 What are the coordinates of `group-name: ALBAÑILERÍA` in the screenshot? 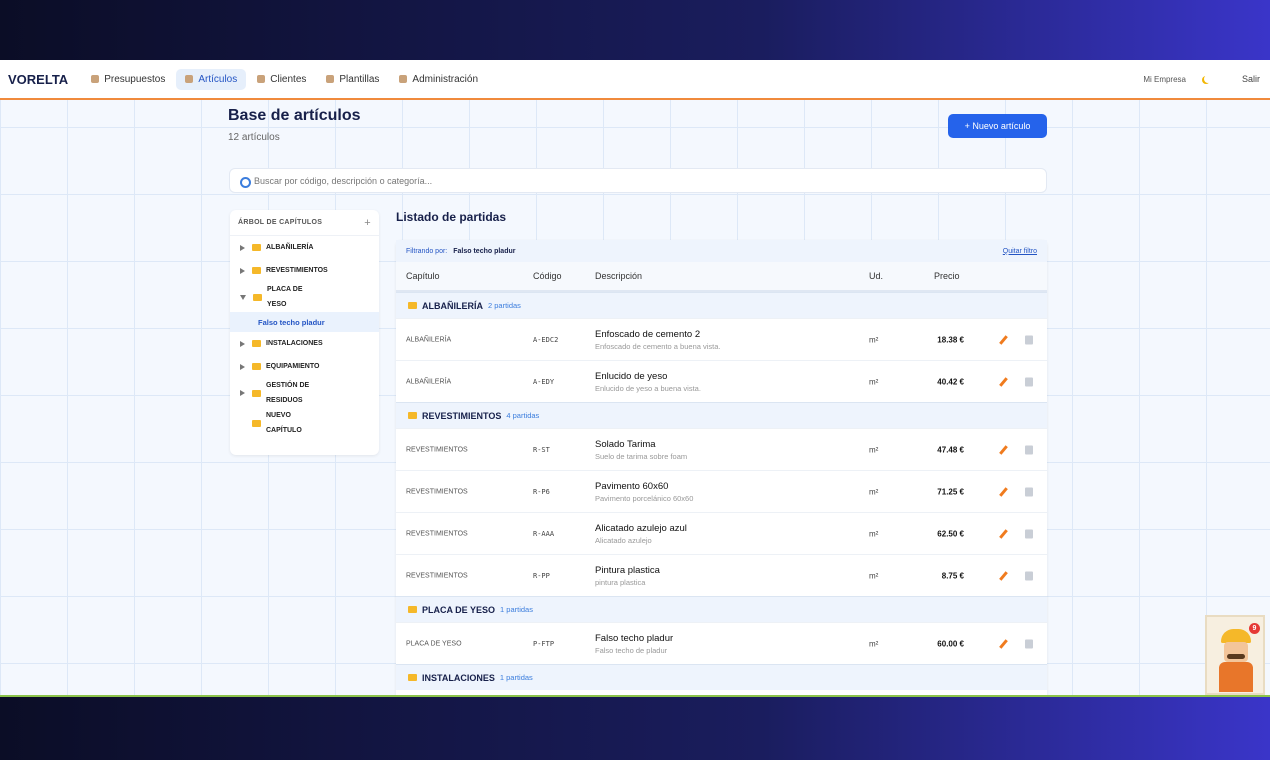 It's located at (452, 305).